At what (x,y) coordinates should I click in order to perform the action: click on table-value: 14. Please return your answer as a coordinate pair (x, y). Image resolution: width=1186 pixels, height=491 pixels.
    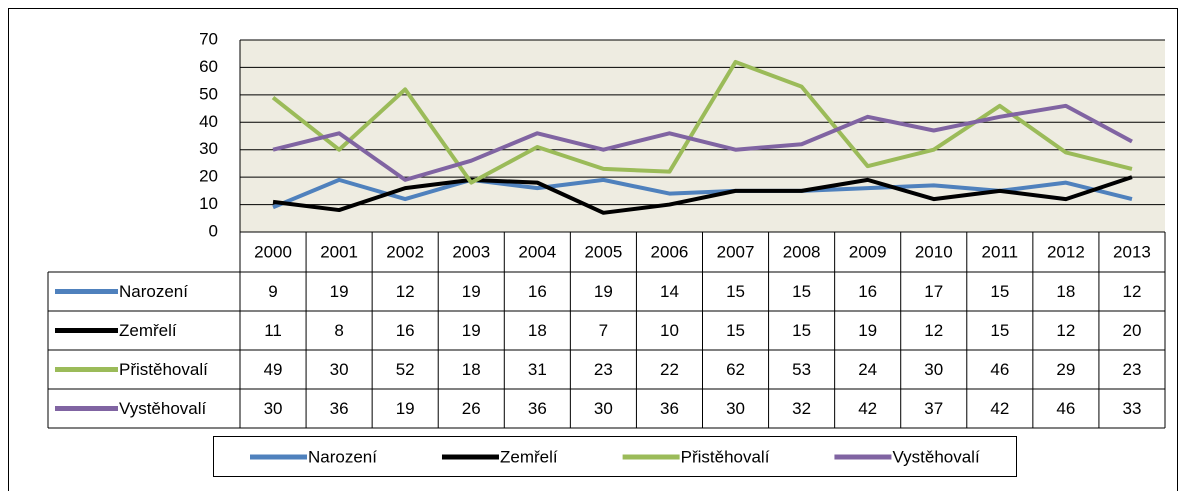
    Looking at the image, I should click on (669, 291).